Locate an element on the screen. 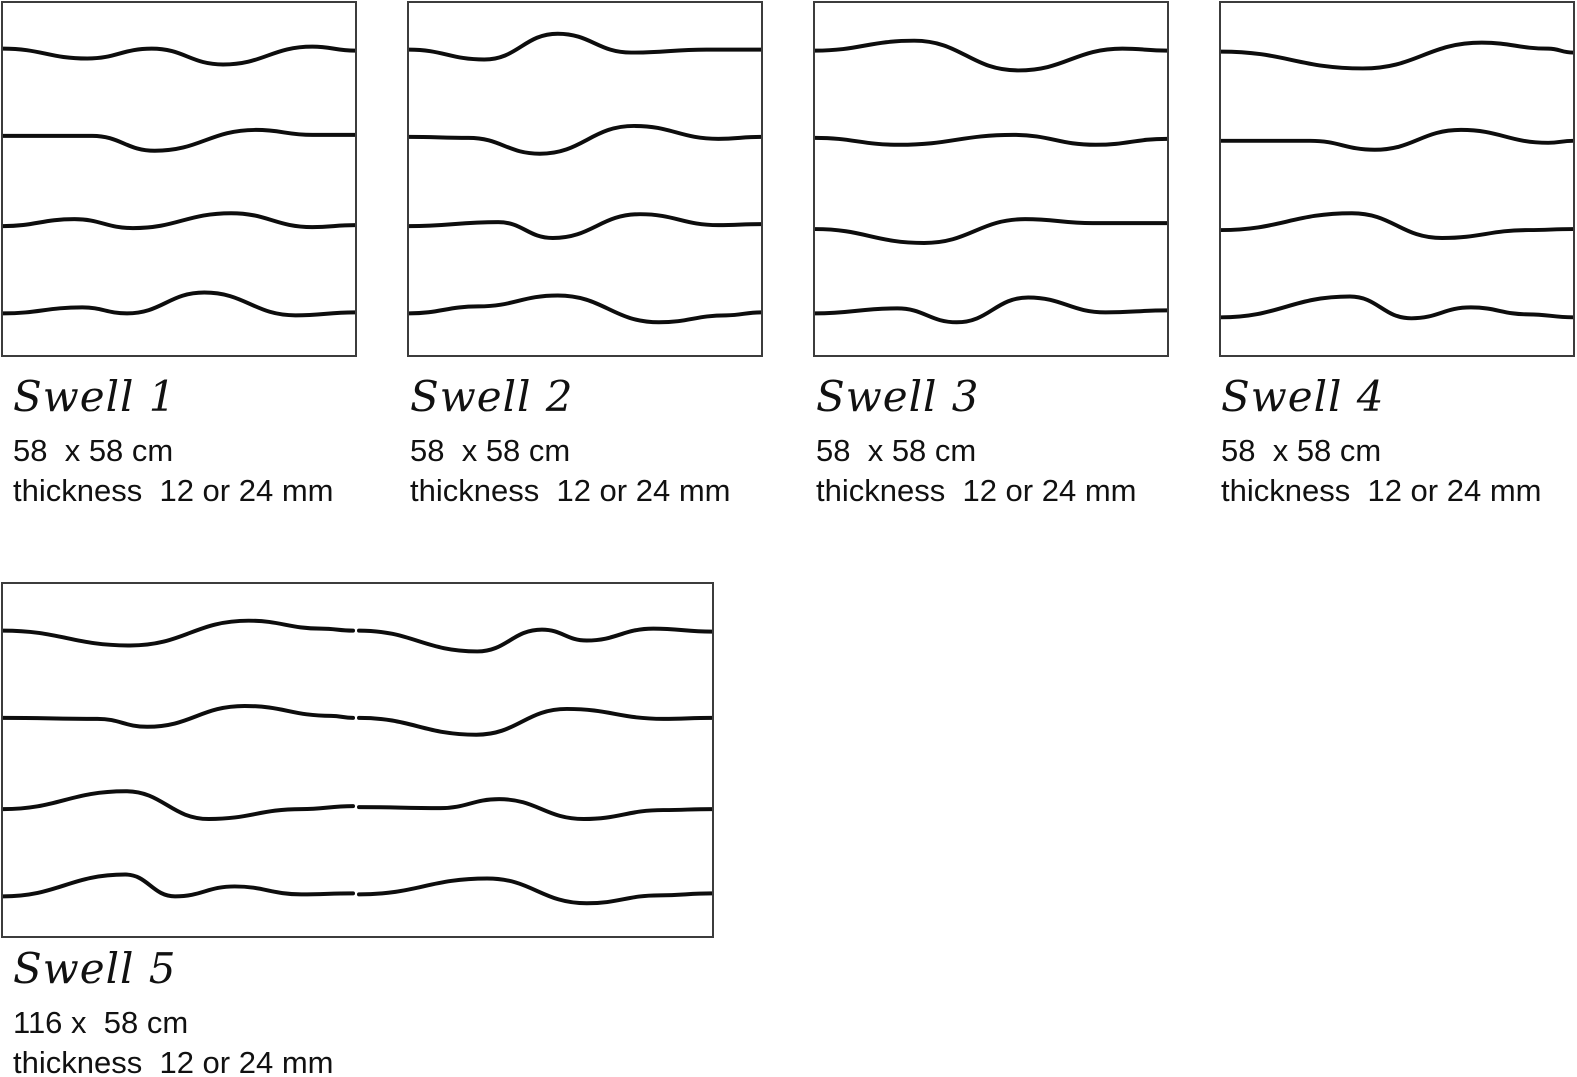 The height and width of the screenshot is (1077, 1577). swell-2-drawing is located at coordinates (585, 179).